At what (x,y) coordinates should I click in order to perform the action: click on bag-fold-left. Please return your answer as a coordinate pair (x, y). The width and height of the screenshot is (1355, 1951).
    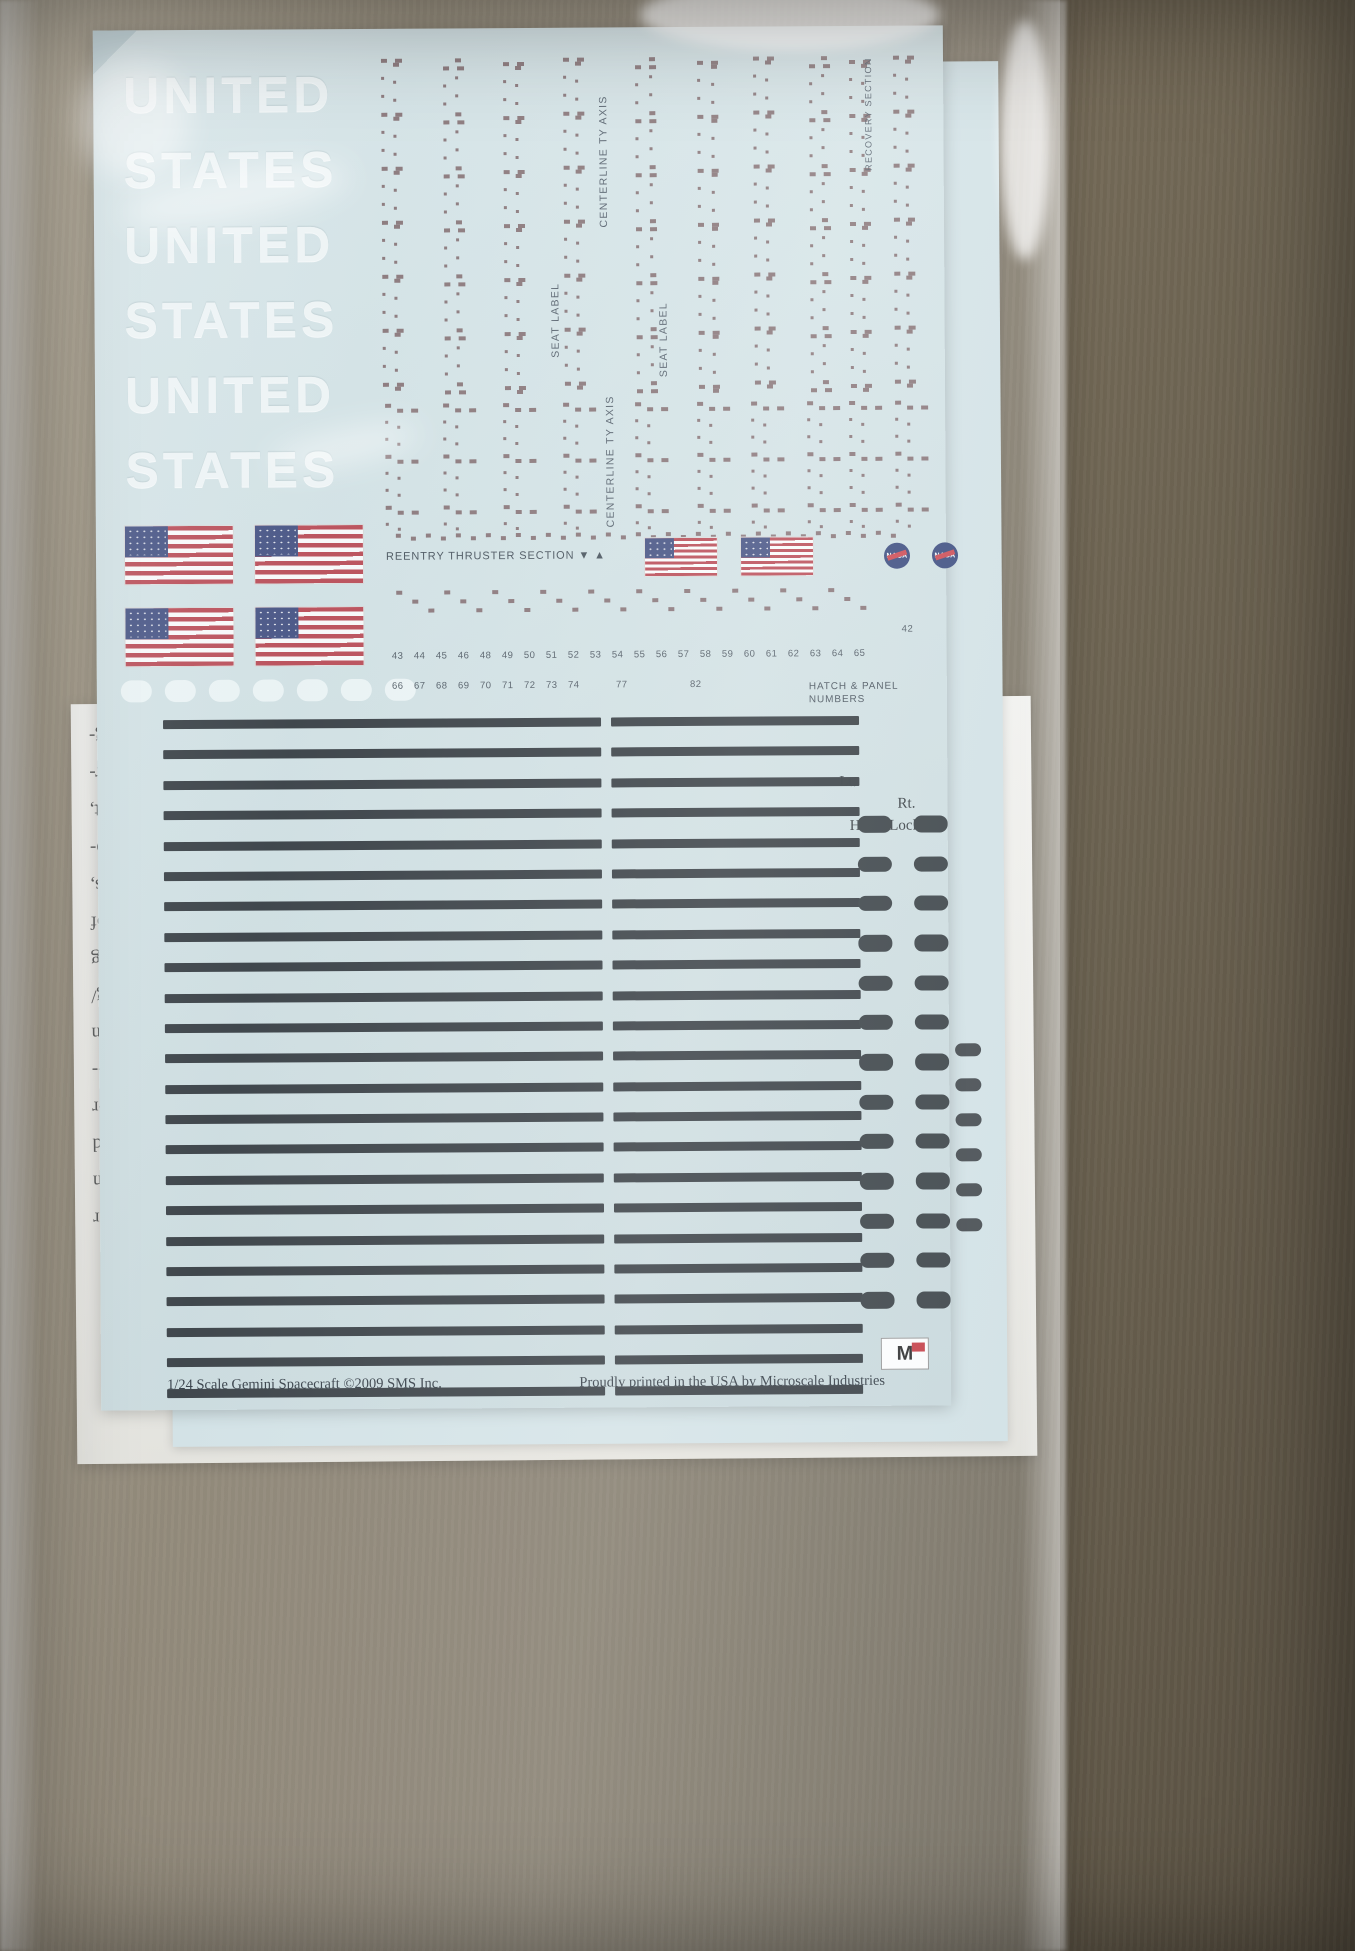
    Looking at the image, I should click on (20, 975).